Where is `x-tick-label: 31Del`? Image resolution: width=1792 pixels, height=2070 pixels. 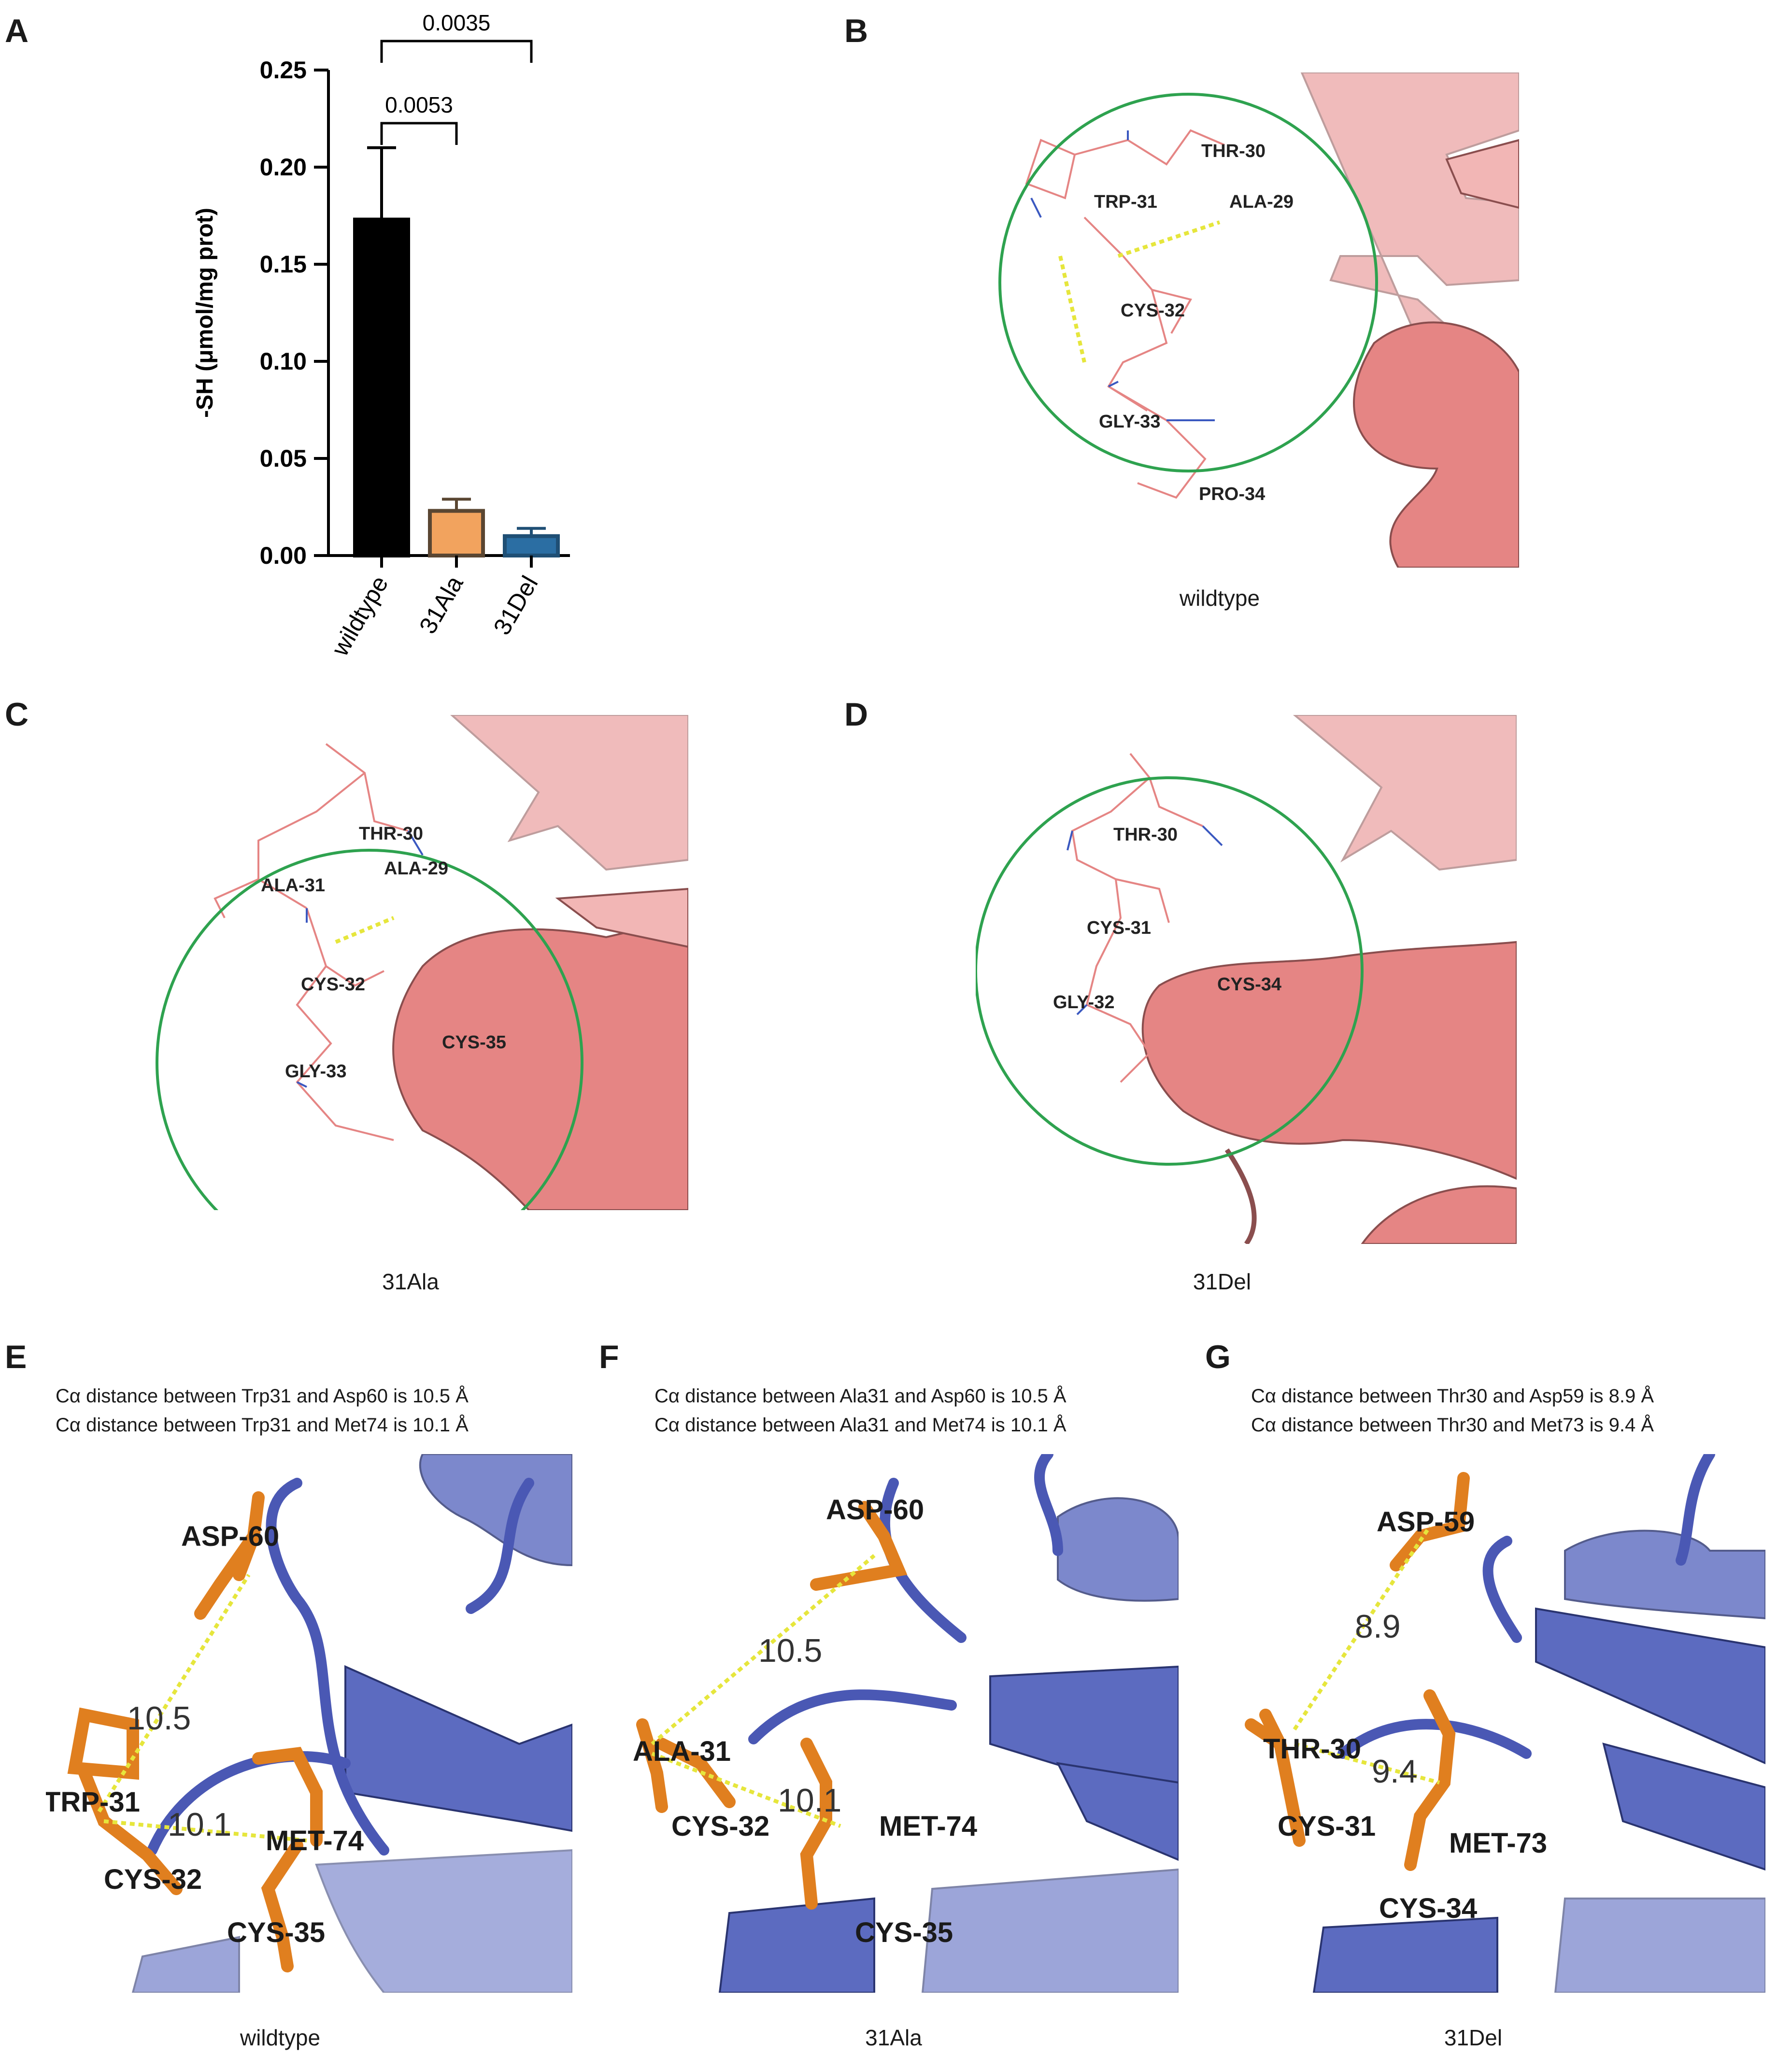 x-tick-label: 31Del is located at coordinates (515, 605).